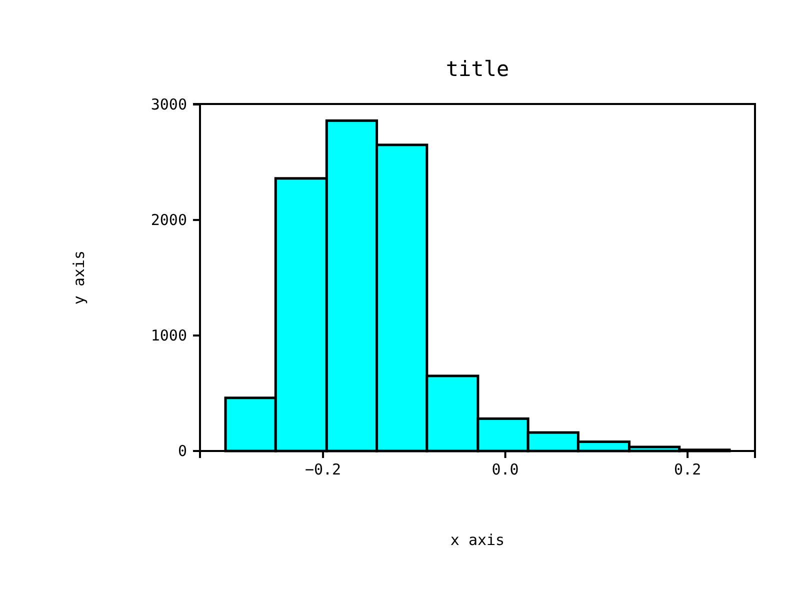 This screenshot has width=799, height=600. What do you see at coordinates (79, 277) in the screenshot?
I see `y-axis-title: y axis` at bounding box center [79, 277].